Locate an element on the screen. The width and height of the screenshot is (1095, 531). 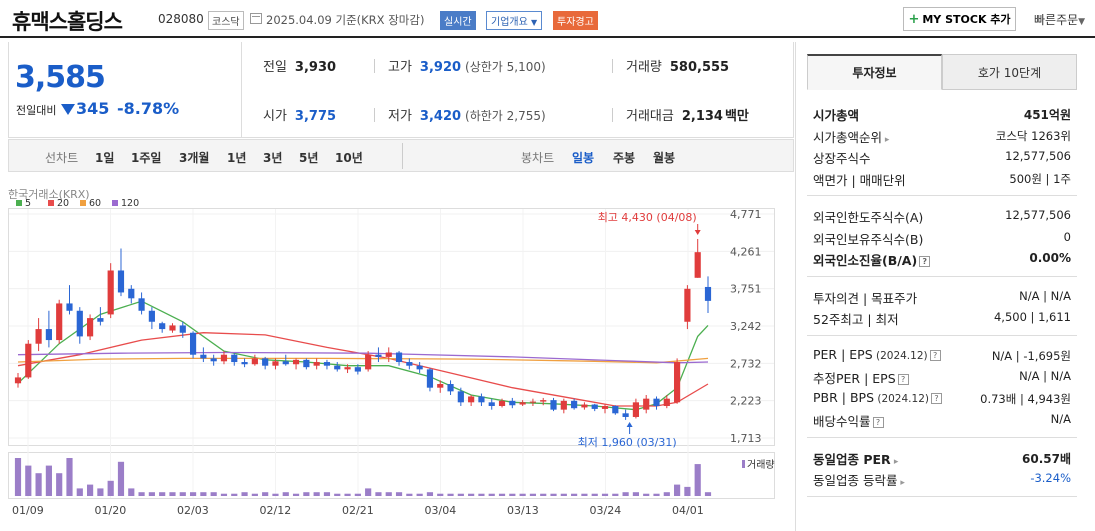
info-key: 시가총액순위 ▸ is located at coordinates (851, 137).